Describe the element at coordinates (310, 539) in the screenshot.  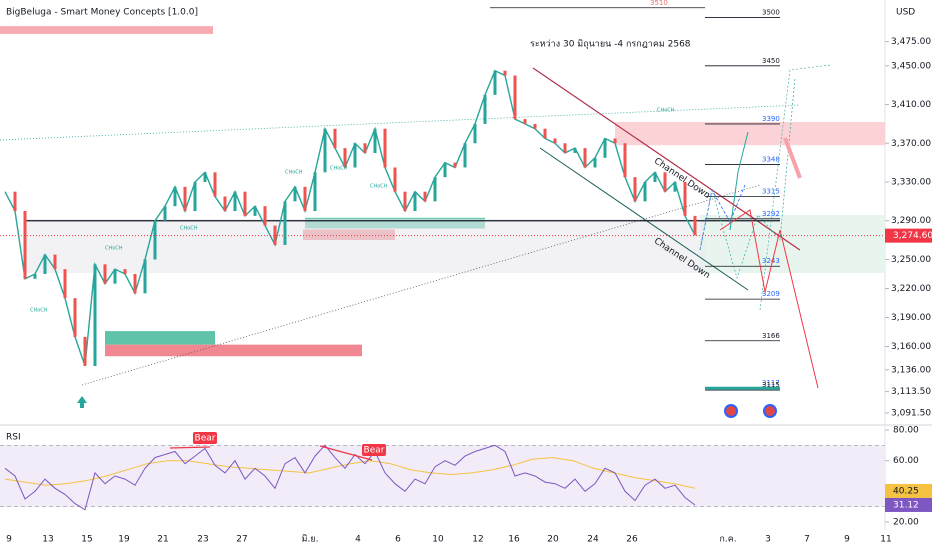
I see `x-tick-label: มิ.ย.` at that location.